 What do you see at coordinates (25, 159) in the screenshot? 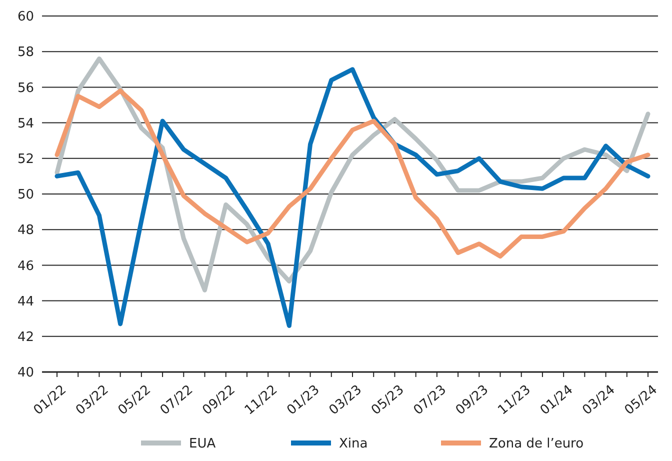
I see `y-tick-label: 52` at bounding box center [25, 159].